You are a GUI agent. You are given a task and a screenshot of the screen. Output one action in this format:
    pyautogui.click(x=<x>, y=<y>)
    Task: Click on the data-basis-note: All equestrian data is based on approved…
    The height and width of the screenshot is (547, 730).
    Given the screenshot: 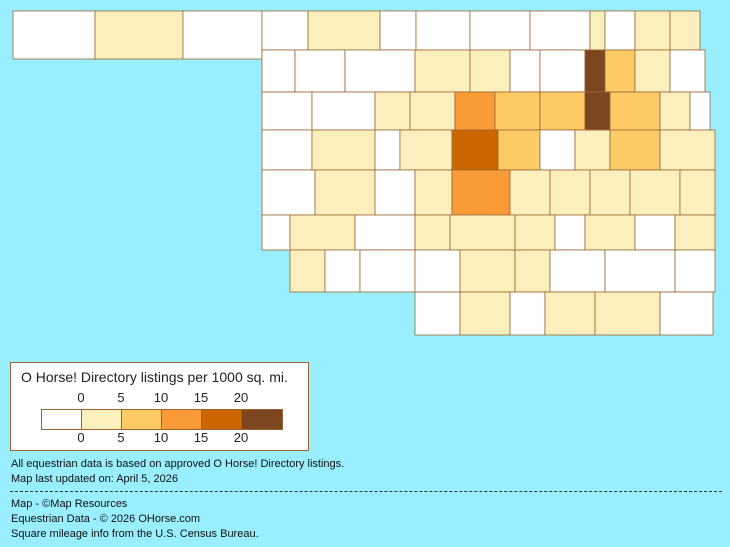 What is the action you would take?
    pyautogui.click(x=178, y=464)
    